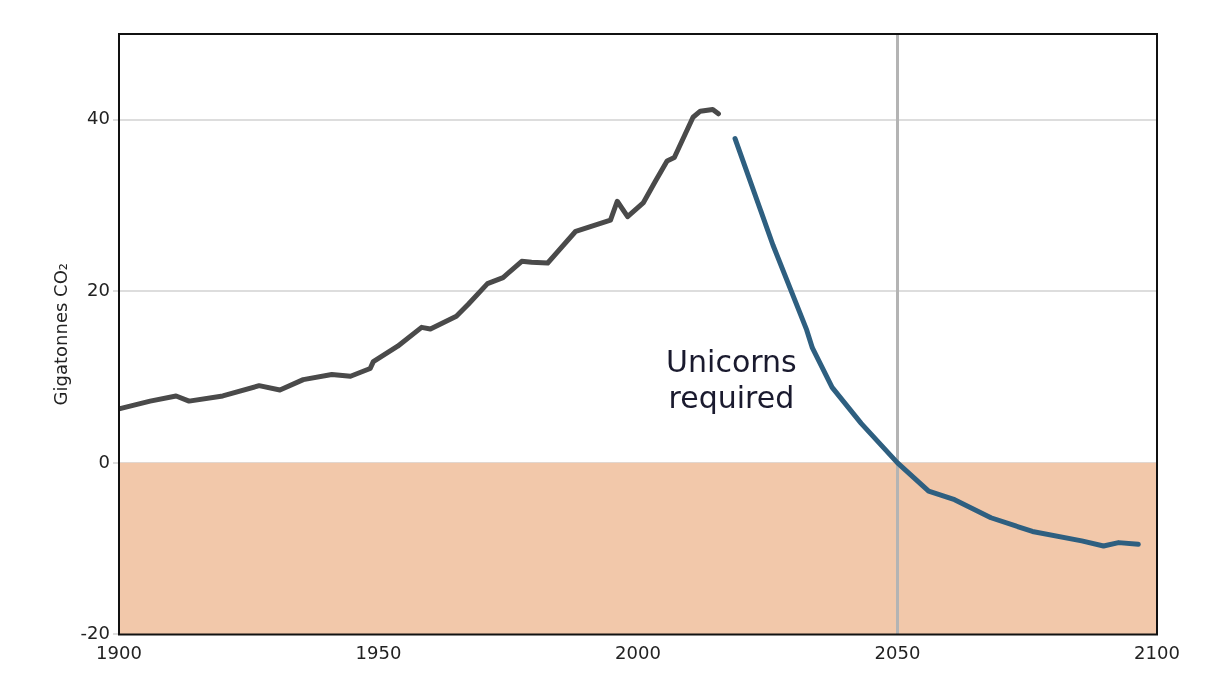 Image resolution: width=1215 pixels, height=686 pixels. Describe the element at coordinates (1157, 652) in the screenshot. I see `x-tick-label: 2100` at that location.